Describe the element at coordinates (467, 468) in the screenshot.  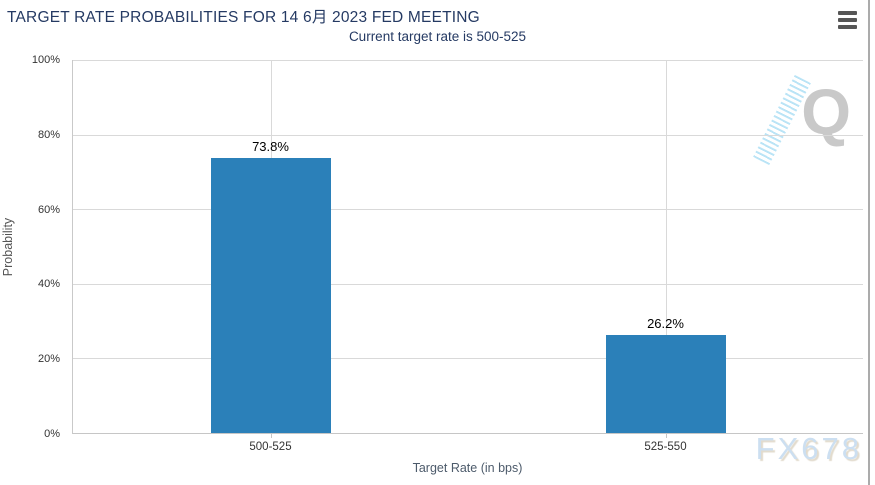
I see `x-axis-title: Target Rate (in bps)` at that location.